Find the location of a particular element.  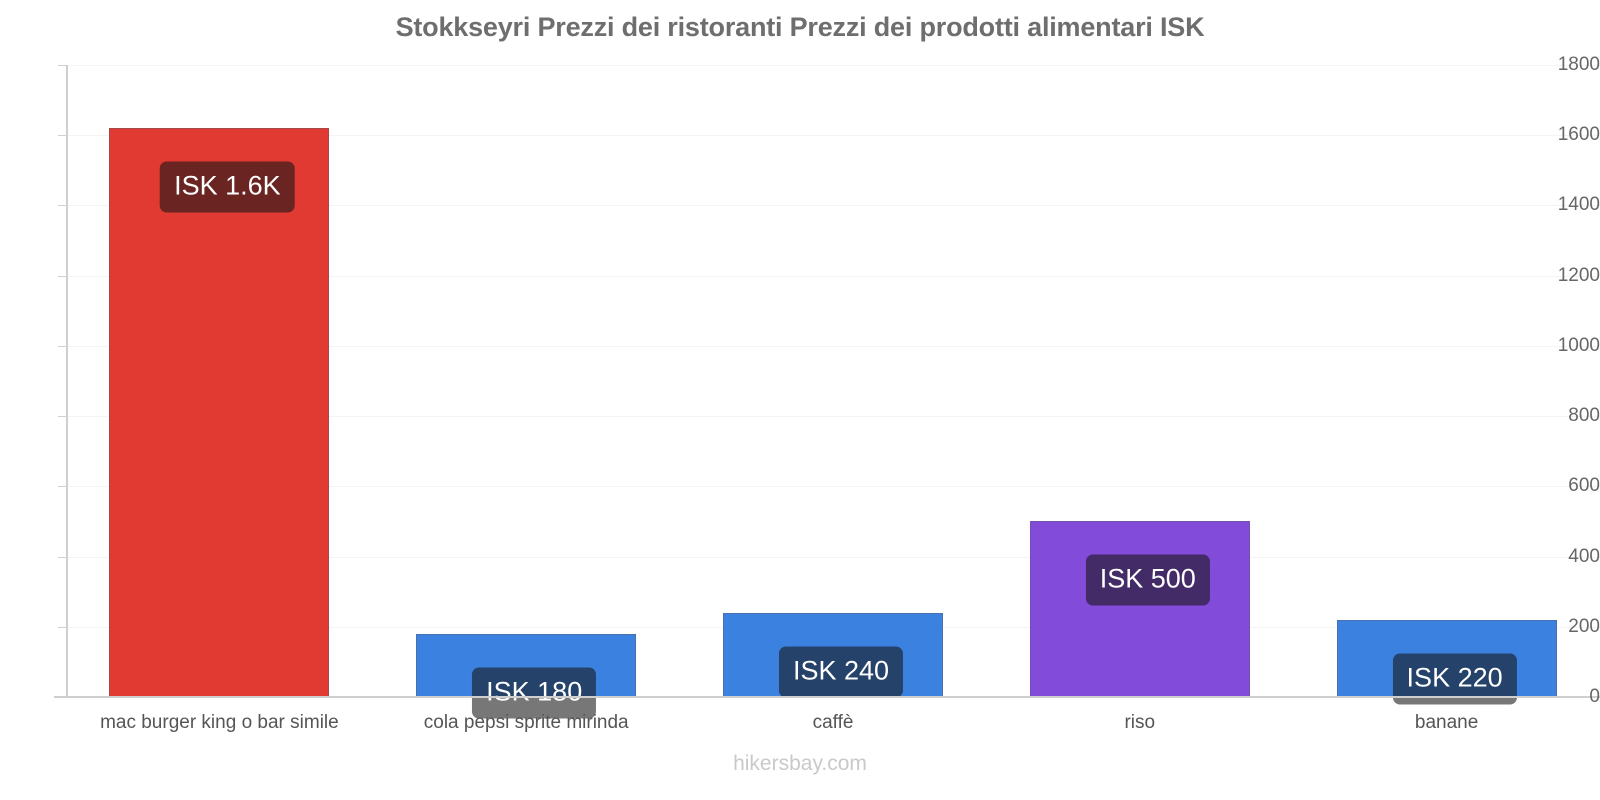

y-axis-tick-label: 1800 is located at coordinates (1578, 64).